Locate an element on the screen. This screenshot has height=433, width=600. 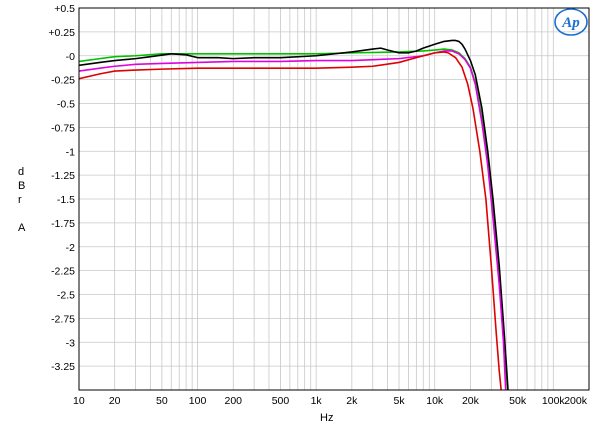
y-axis-label-char: B is located at coordinates (22, 186).